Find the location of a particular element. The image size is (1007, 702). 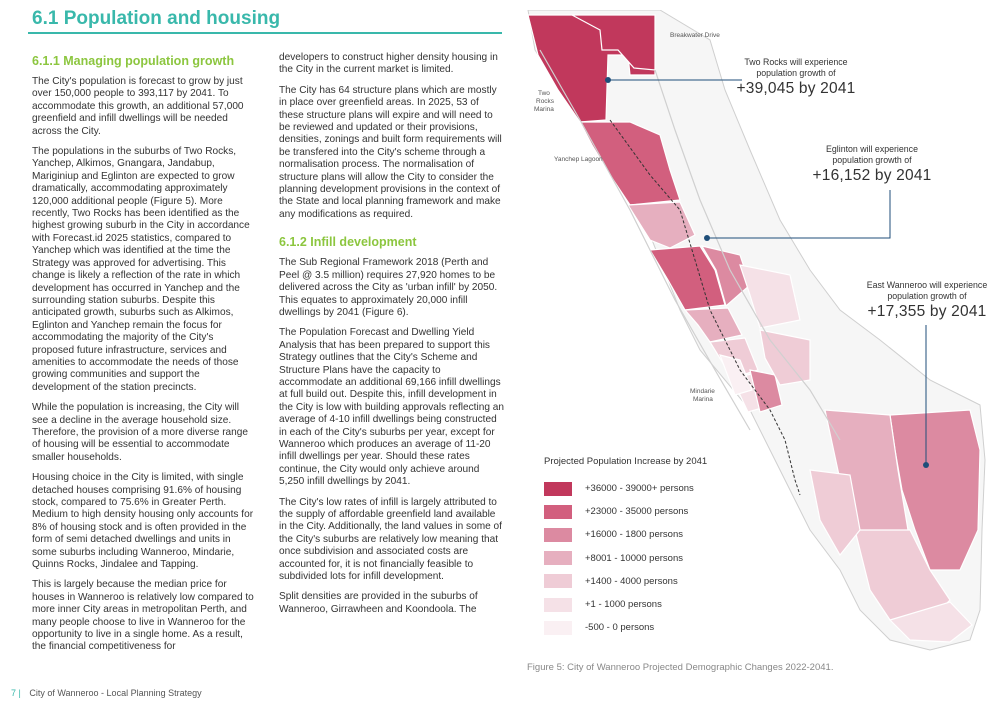

region-hills is located at coordinates (835, 513).